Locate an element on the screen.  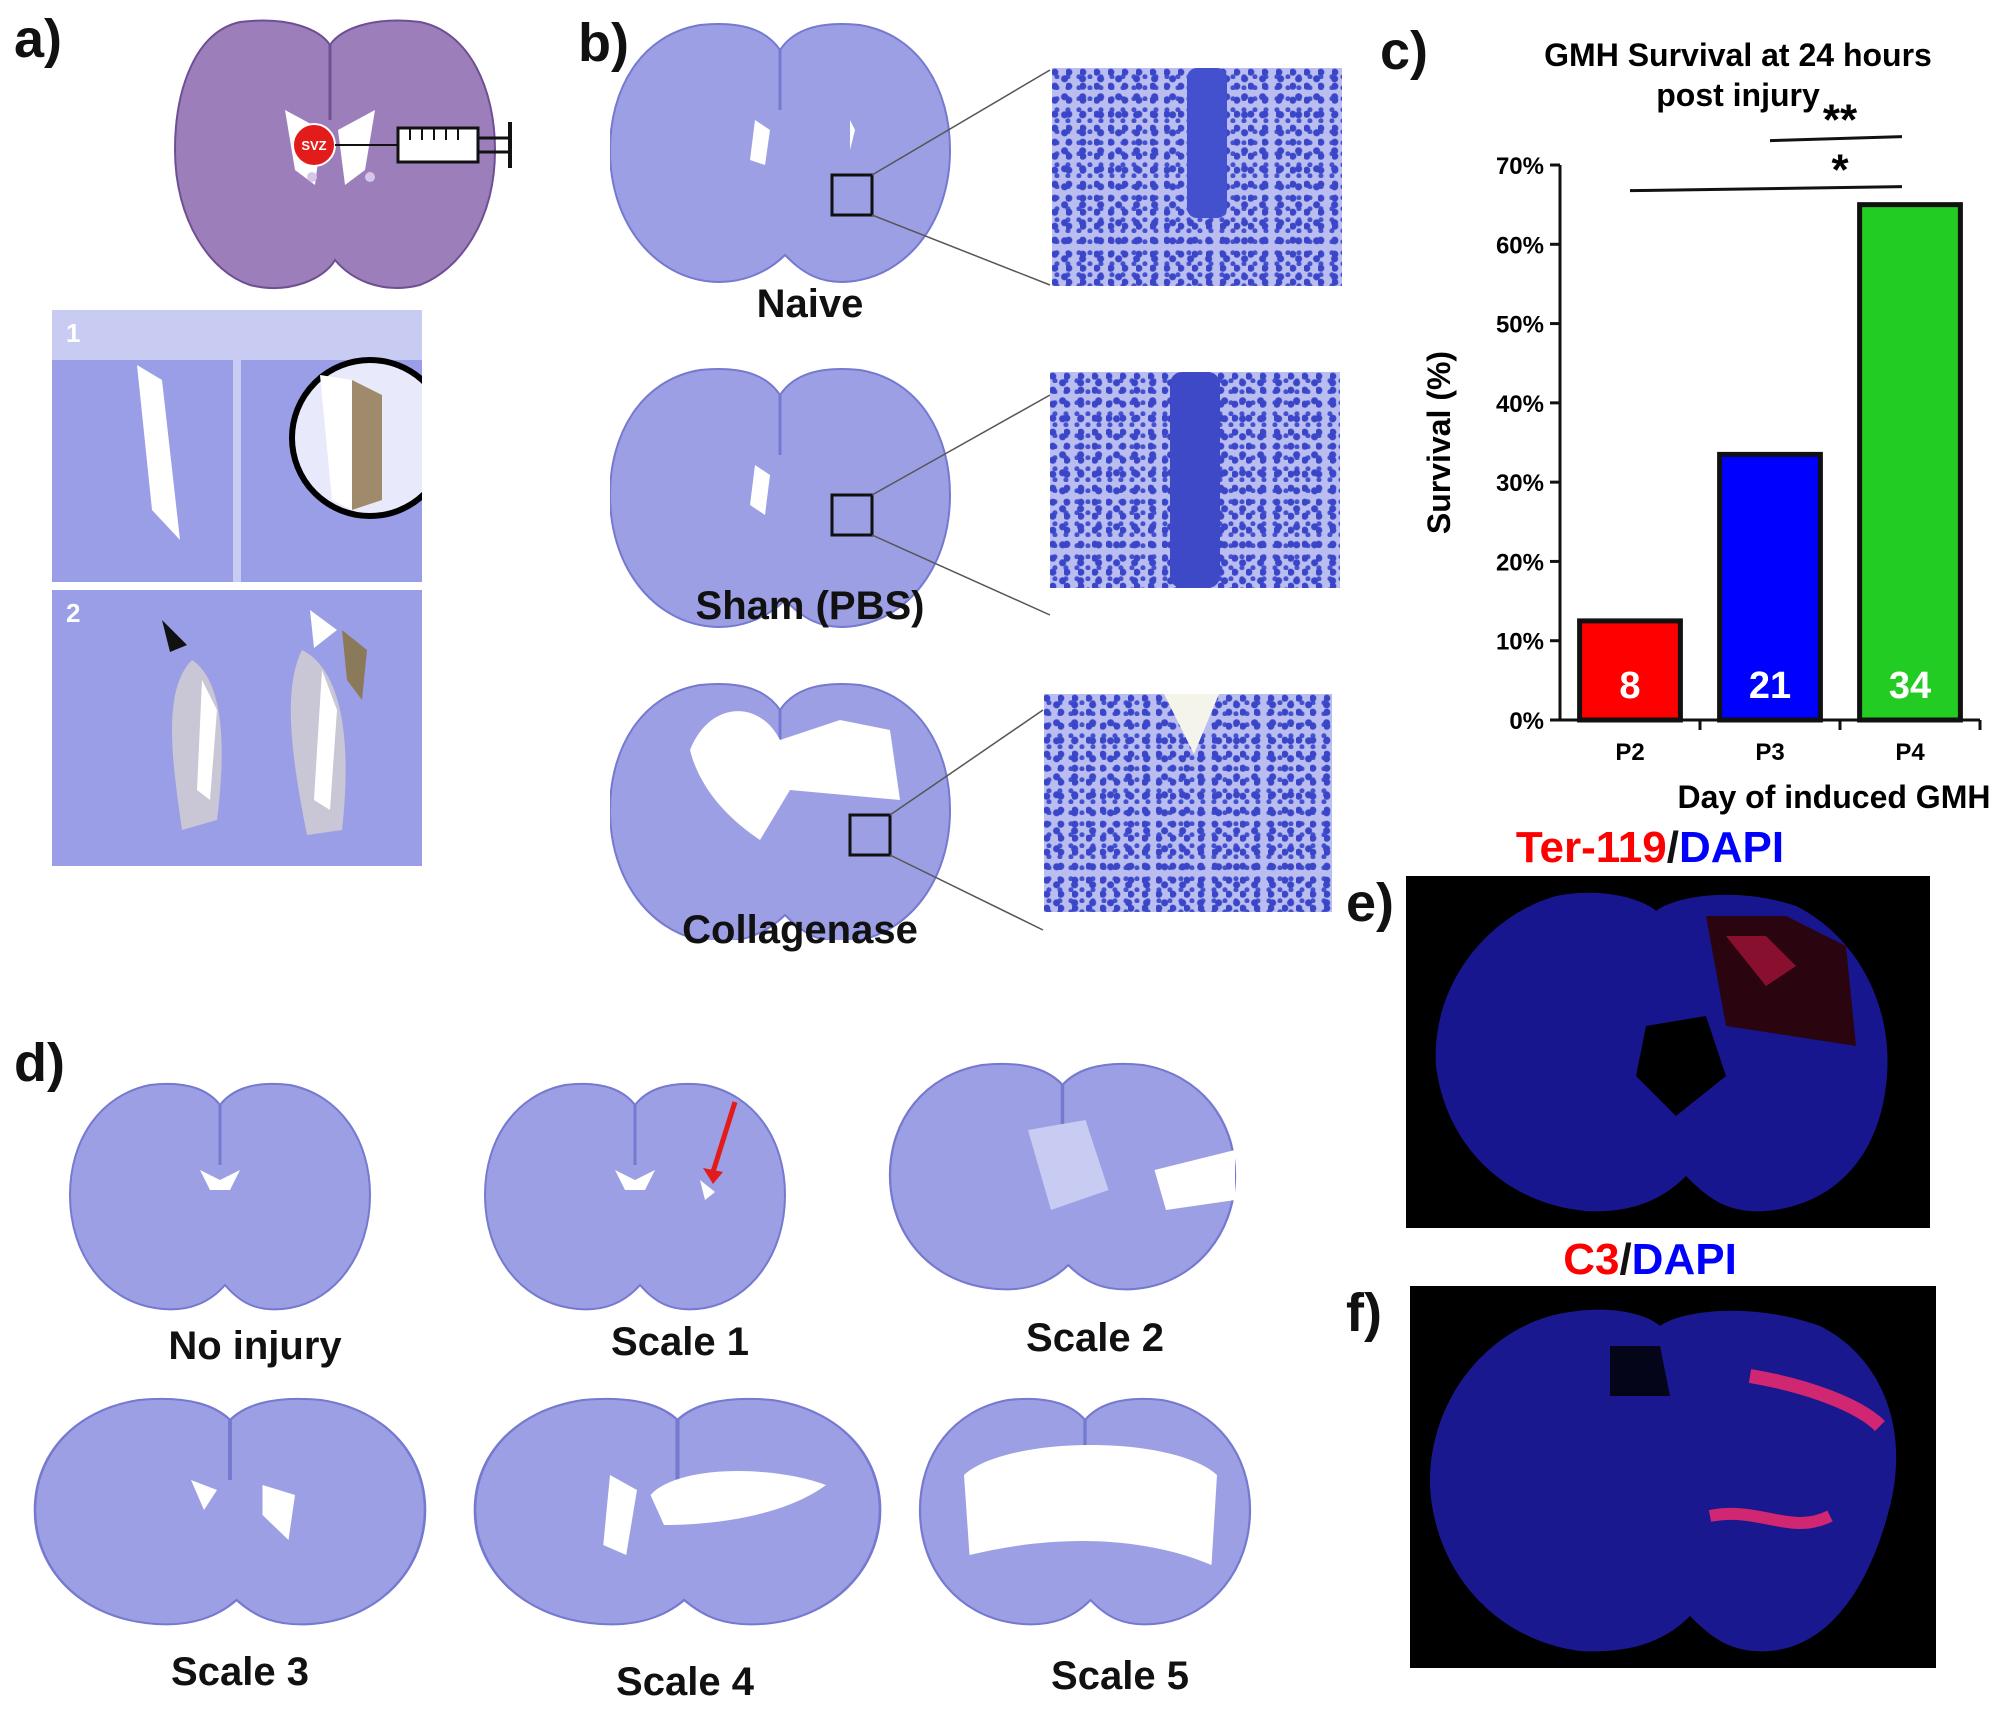
white-arrow-icon is located at coordinates (323, 629).